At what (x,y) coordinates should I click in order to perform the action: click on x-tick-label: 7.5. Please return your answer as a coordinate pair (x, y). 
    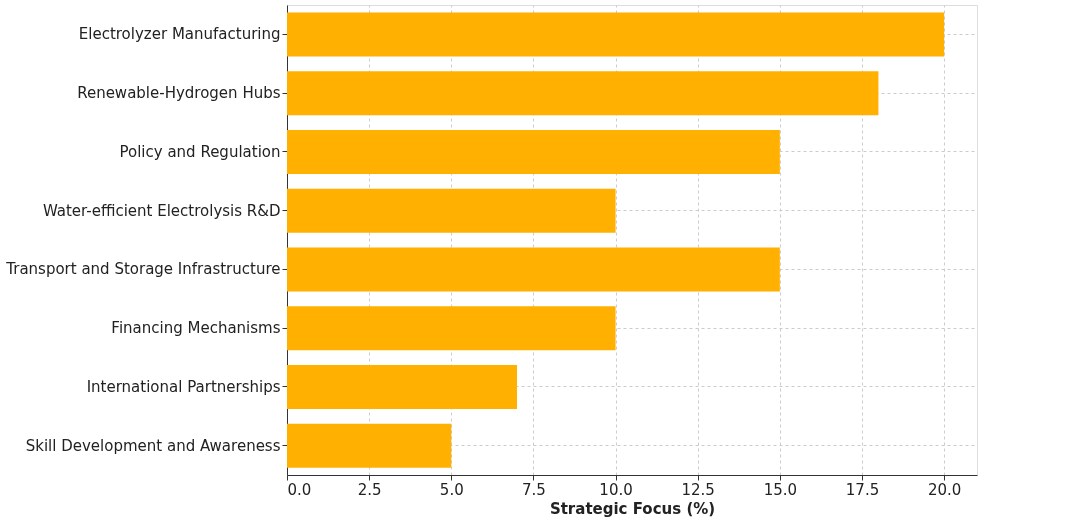
    Looking at the image, I should click on (534, 489).